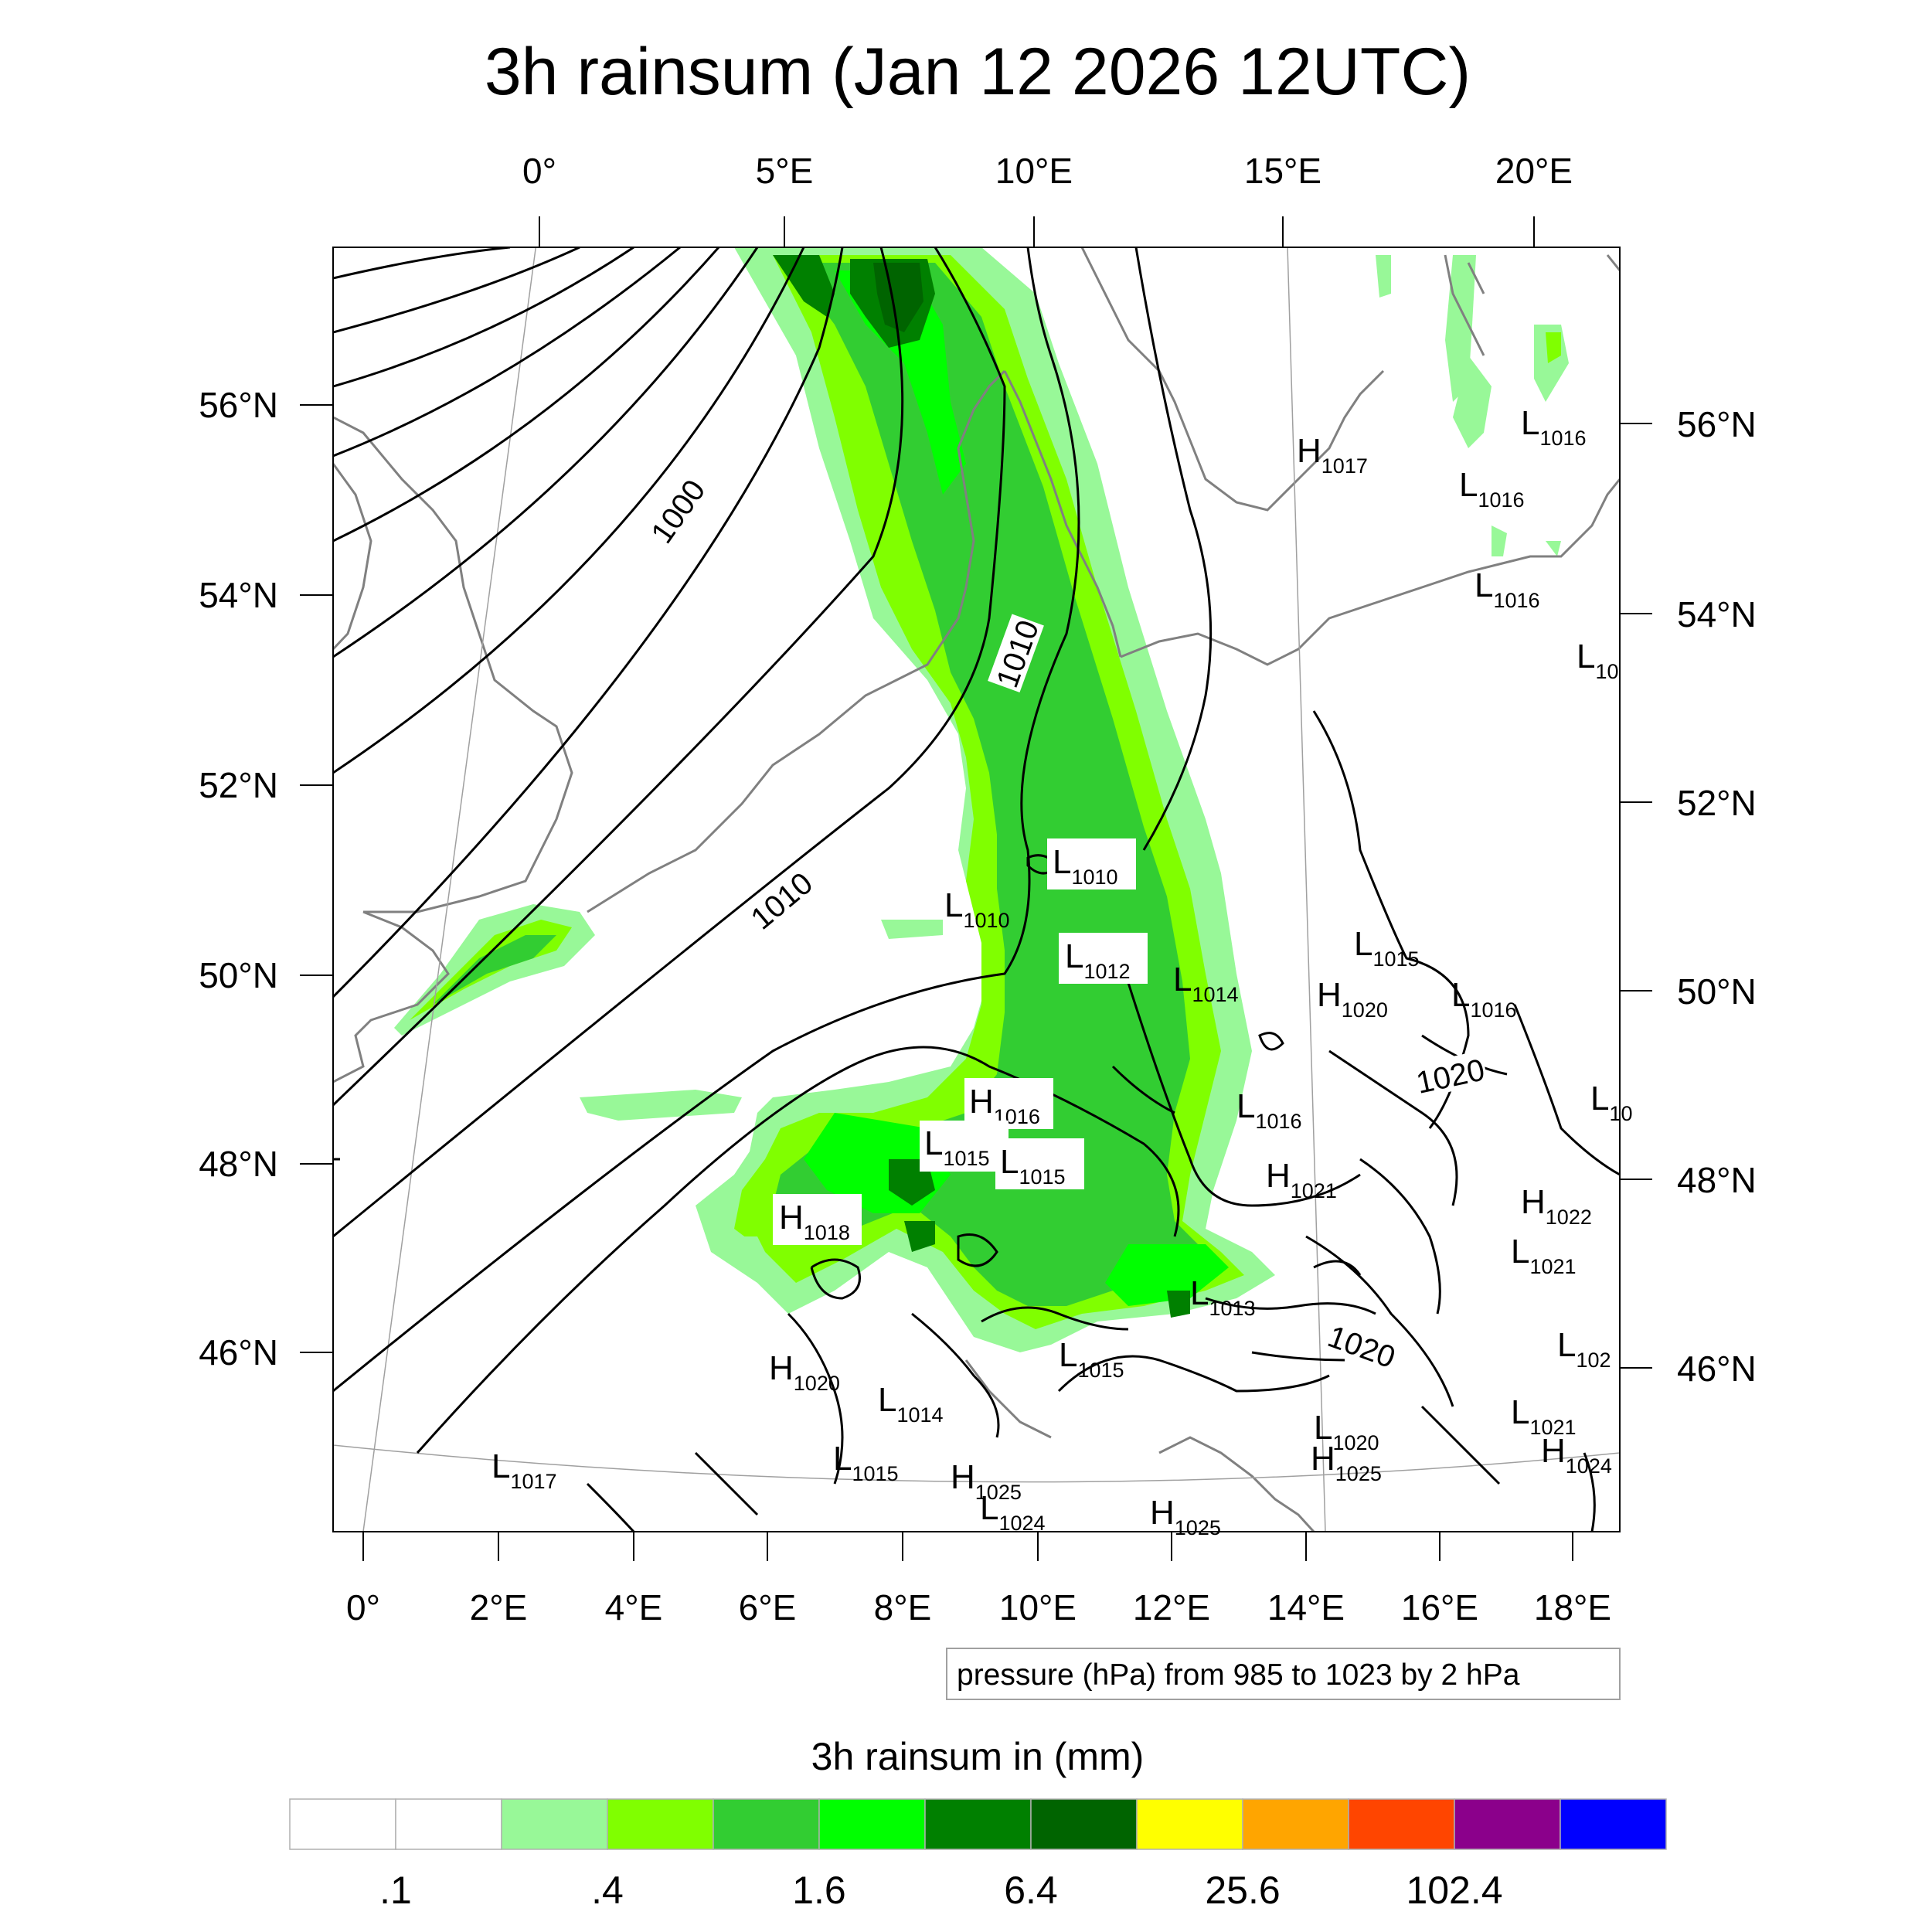 The width and height of the screenshot is (1932, 1932). What do you see at coordinates (1031, 1891) in the screenshot?
I see `colorbar-label: 6.4` at bounding box center [1031, 1891].